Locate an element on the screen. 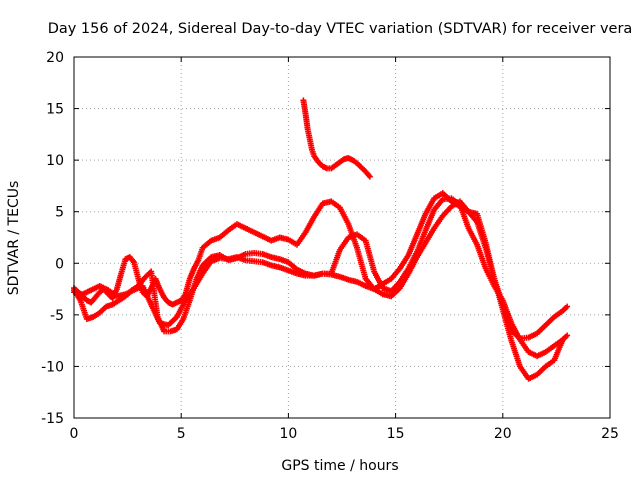 This screenshot has width=640, height=480. x-tick-label: 10 is located at coordinates (288, 434).